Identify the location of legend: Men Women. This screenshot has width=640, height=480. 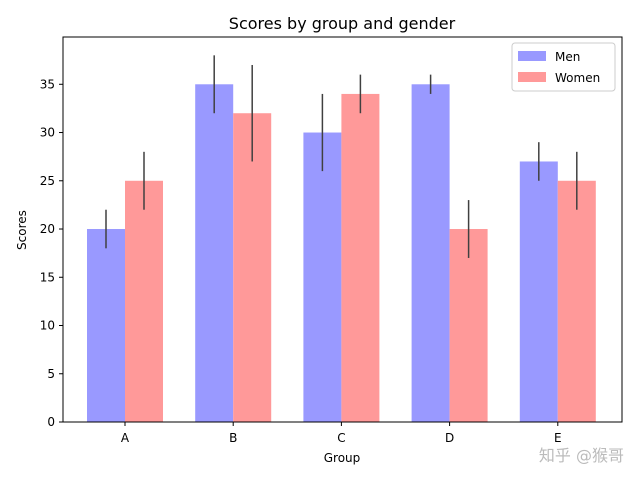
(563, 67).